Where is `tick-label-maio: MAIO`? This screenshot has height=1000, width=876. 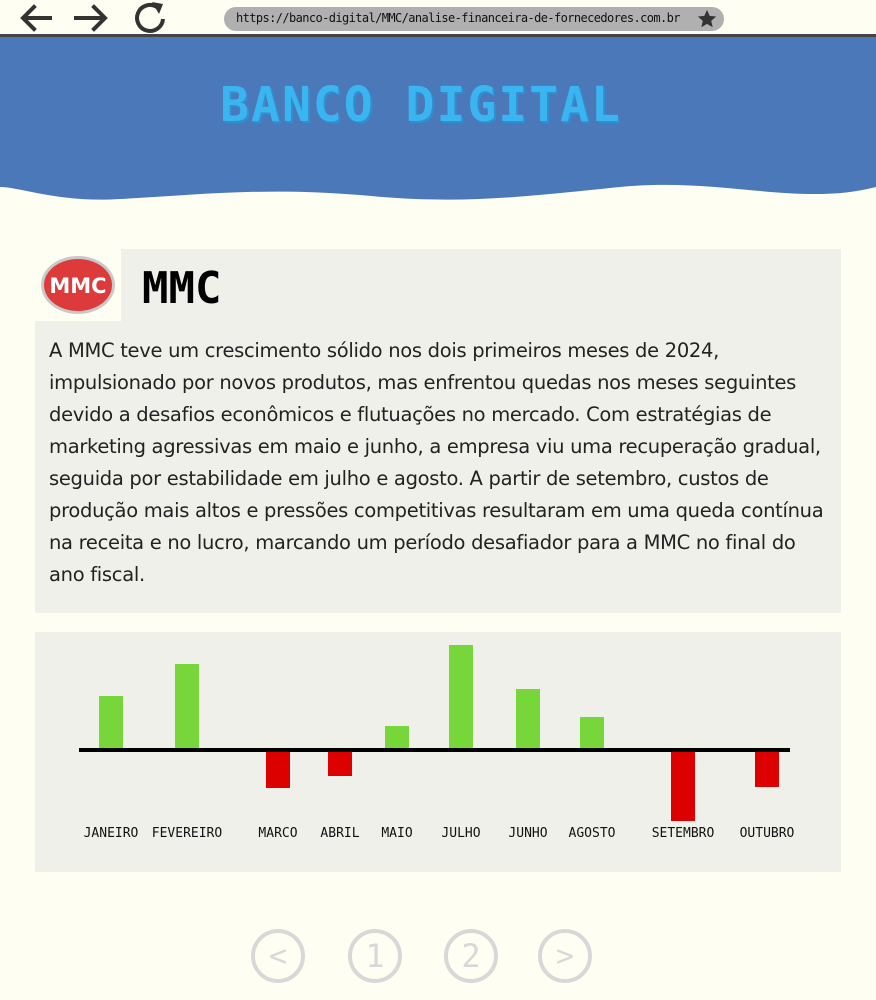
tick-label-maio: MAIO is located at coordinates (396, 833).